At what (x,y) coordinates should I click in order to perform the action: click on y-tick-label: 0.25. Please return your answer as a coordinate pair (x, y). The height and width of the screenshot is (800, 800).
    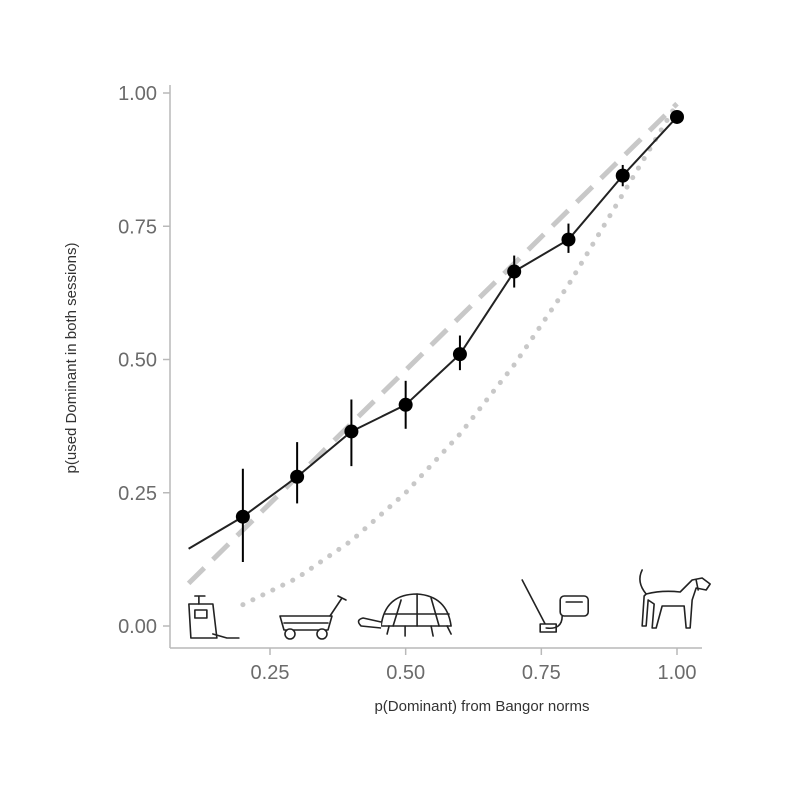
    Looking at the image, I should click on (137, 494).